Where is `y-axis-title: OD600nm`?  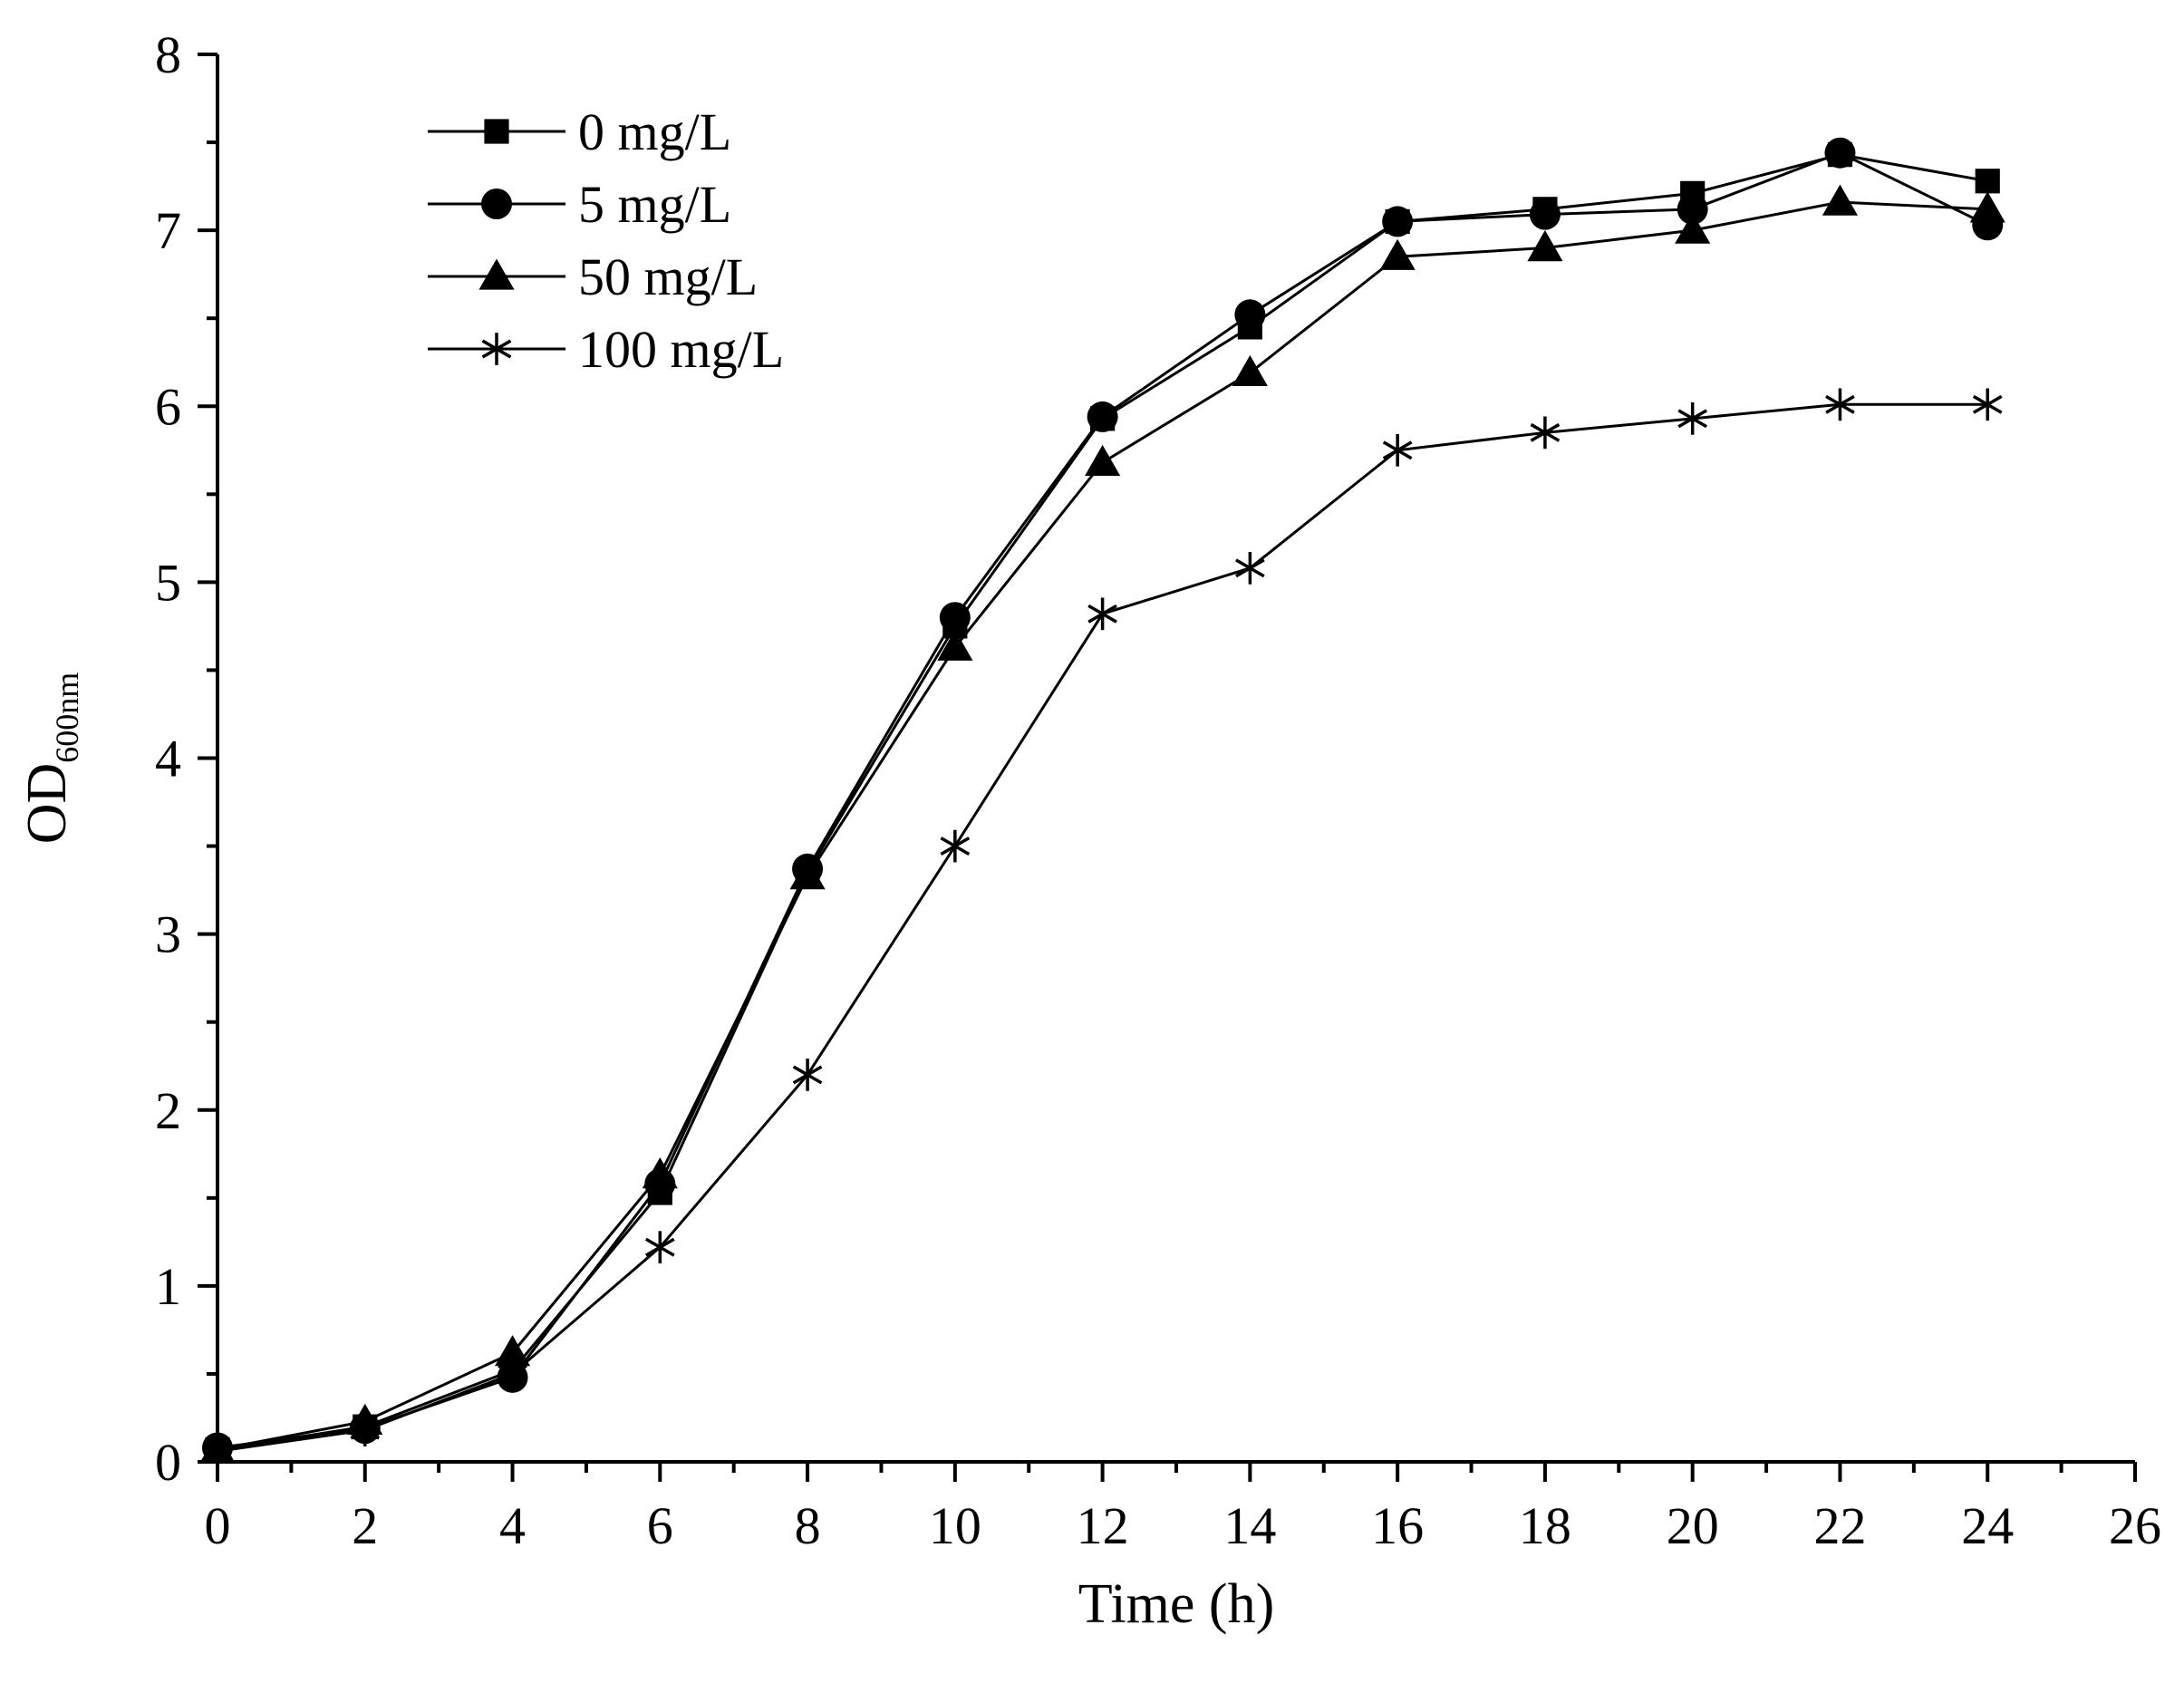
y-axis-title: OD600nm is located at coordinates (51, 758).